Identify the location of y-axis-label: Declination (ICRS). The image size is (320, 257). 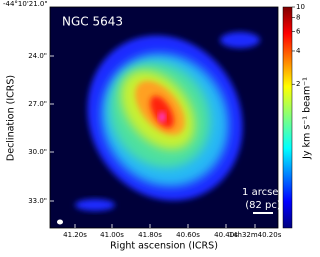
(11, 118).